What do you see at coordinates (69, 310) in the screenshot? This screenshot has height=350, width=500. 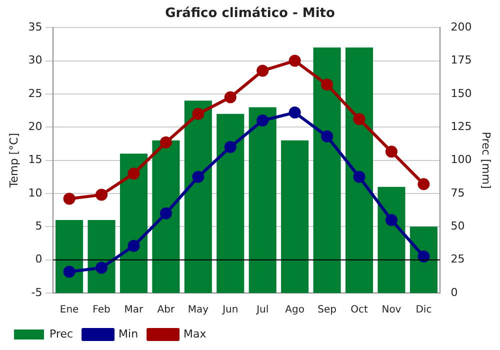 I see `x-tick-label: Ene` at bounding box center [69, 310].